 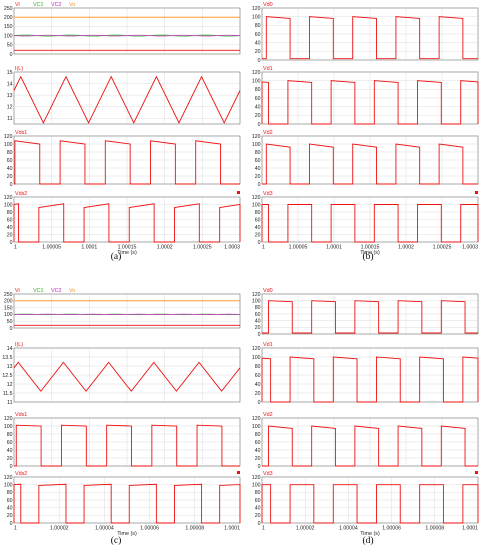 What do you see at coordinates (19, 345) in the screenshot?
I see `signal-label: I(L)` at bounding box center [19, 345].